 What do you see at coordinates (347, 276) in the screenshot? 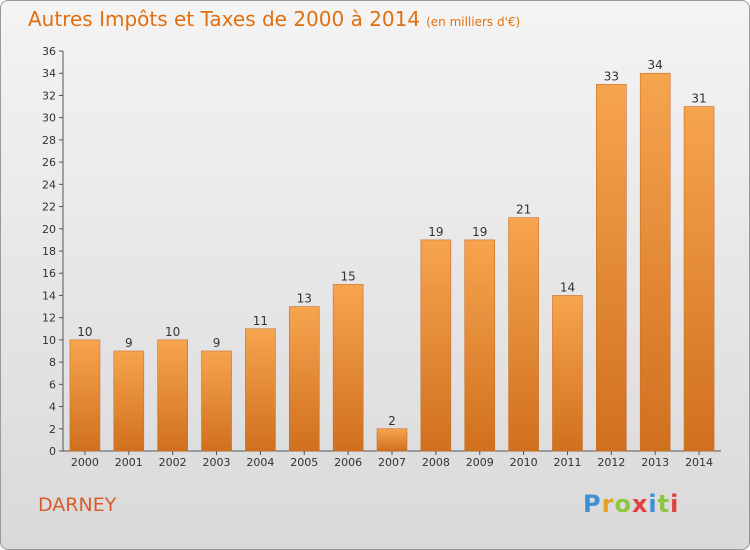
I see `bar-value-label: 15` at bounding box center [347, 276].